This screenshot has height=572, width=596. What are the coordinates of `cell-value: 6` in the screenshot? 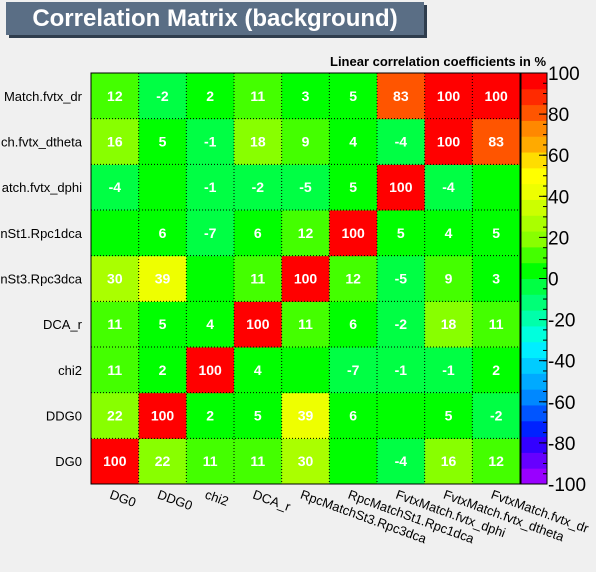 It's located at (258, 233).